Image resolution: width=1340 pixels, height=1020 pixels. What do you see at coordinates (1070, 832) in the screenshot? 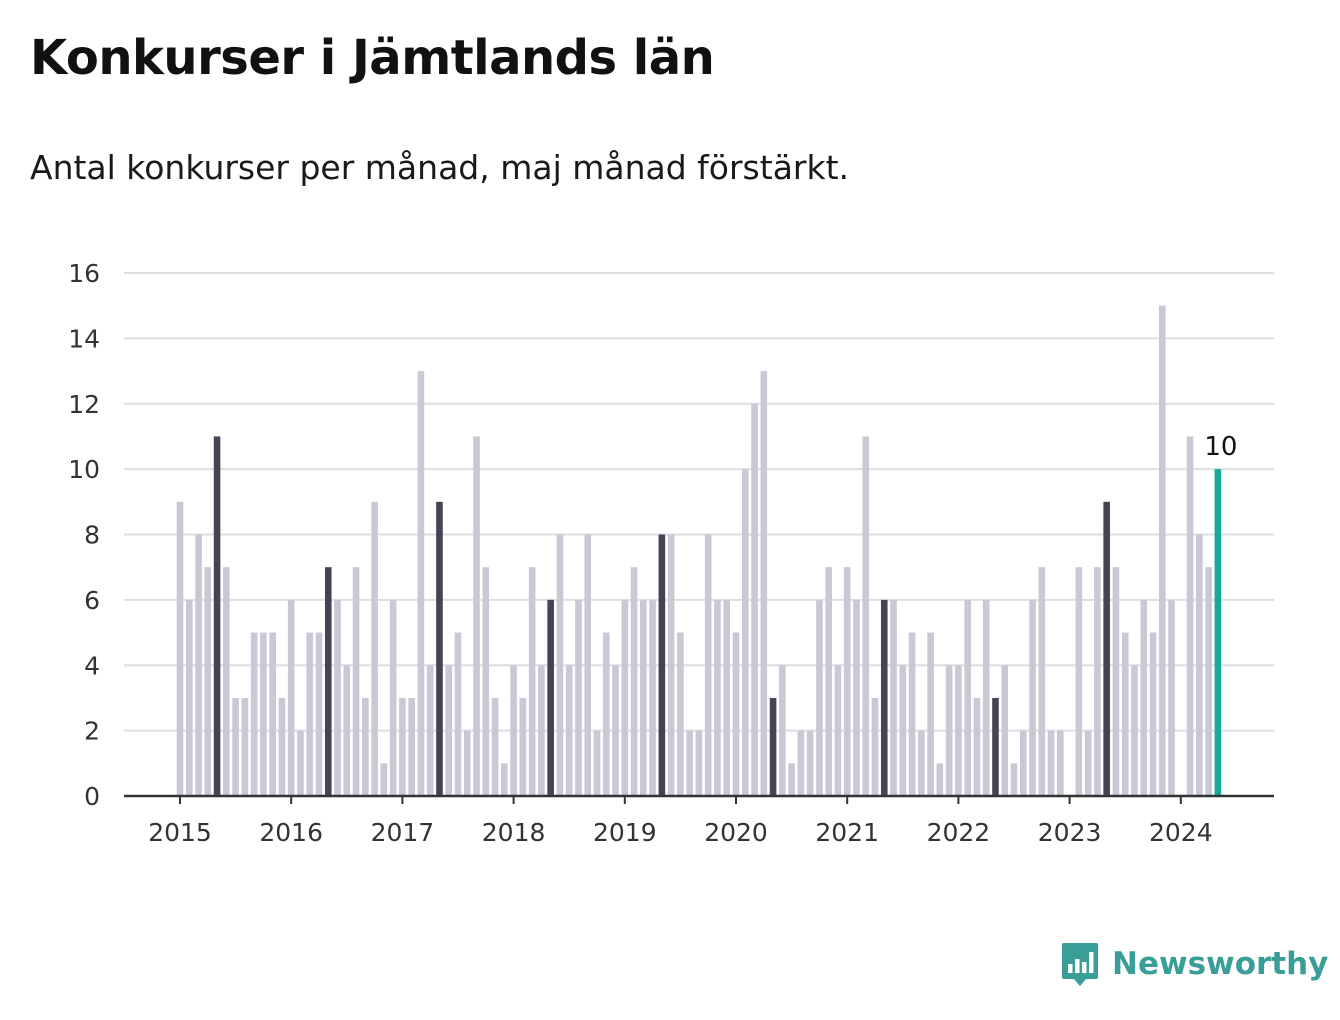
I see `x-tick-label: 2023` at bounding box center [1070, 832].